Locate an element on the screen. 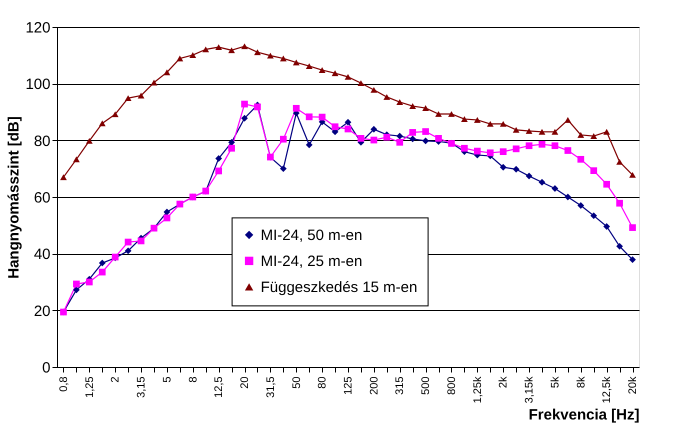 This screenshot has width=678, height=426. x-tick-label: 8k is located at coordinates (581, 382).